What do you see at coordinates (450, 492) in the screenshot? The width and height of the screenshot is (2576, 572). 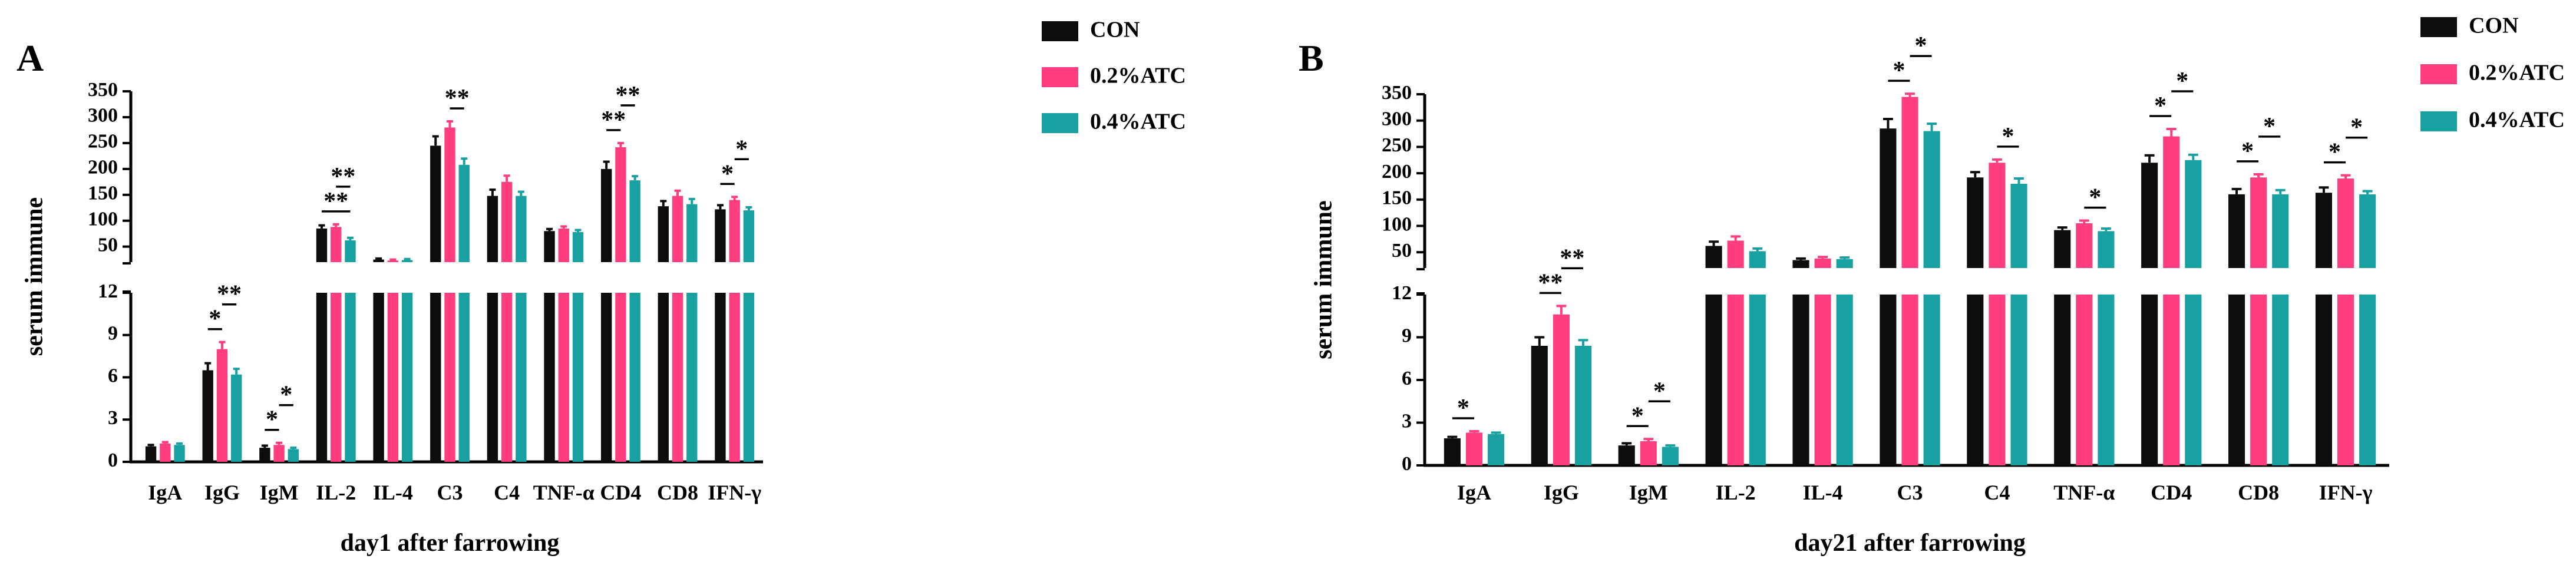 I see `x-tick-label: C3` at bounding box center [450, 492].